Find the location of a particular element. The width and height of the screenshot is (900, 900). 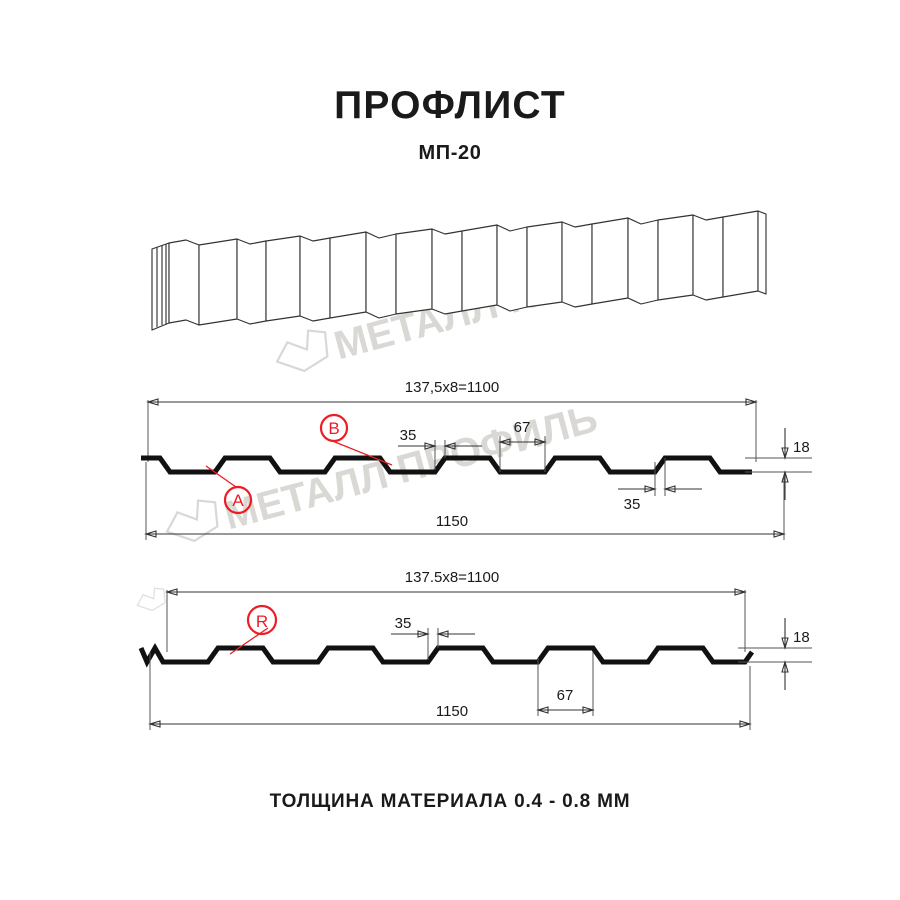

profile-section-bottom is located at coordinates (446, 655).